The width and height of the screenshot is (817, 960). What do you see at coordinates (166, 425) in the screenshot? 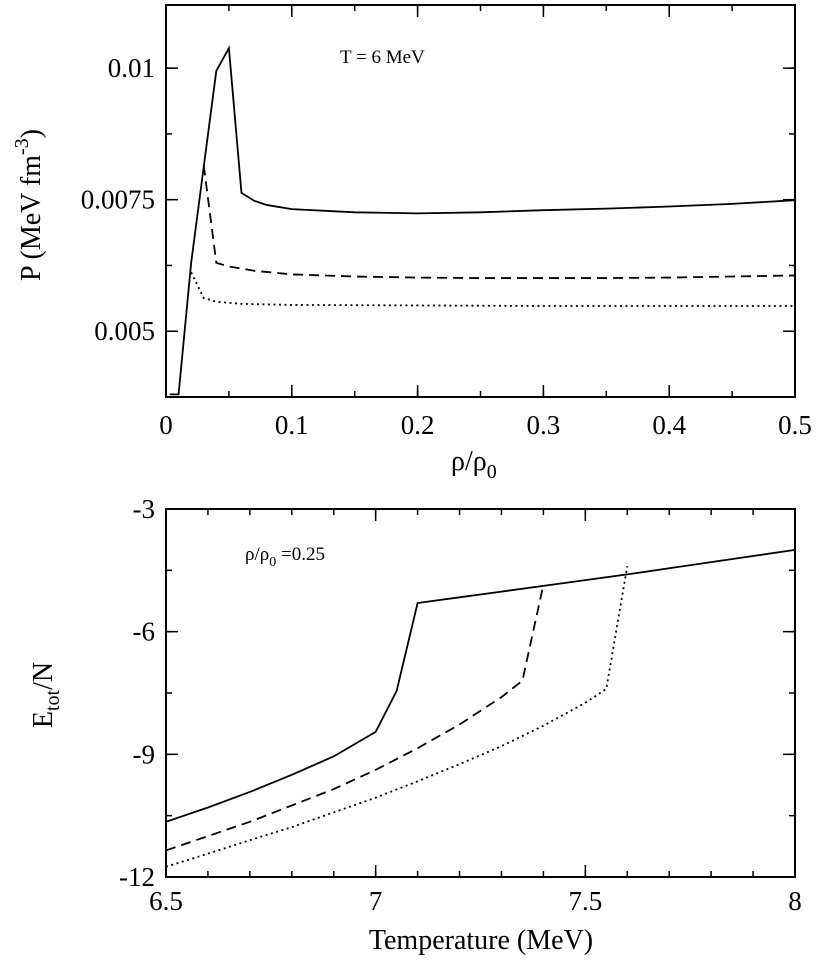
I see `x-tick-label: 0` at bounding box center [166, 425].